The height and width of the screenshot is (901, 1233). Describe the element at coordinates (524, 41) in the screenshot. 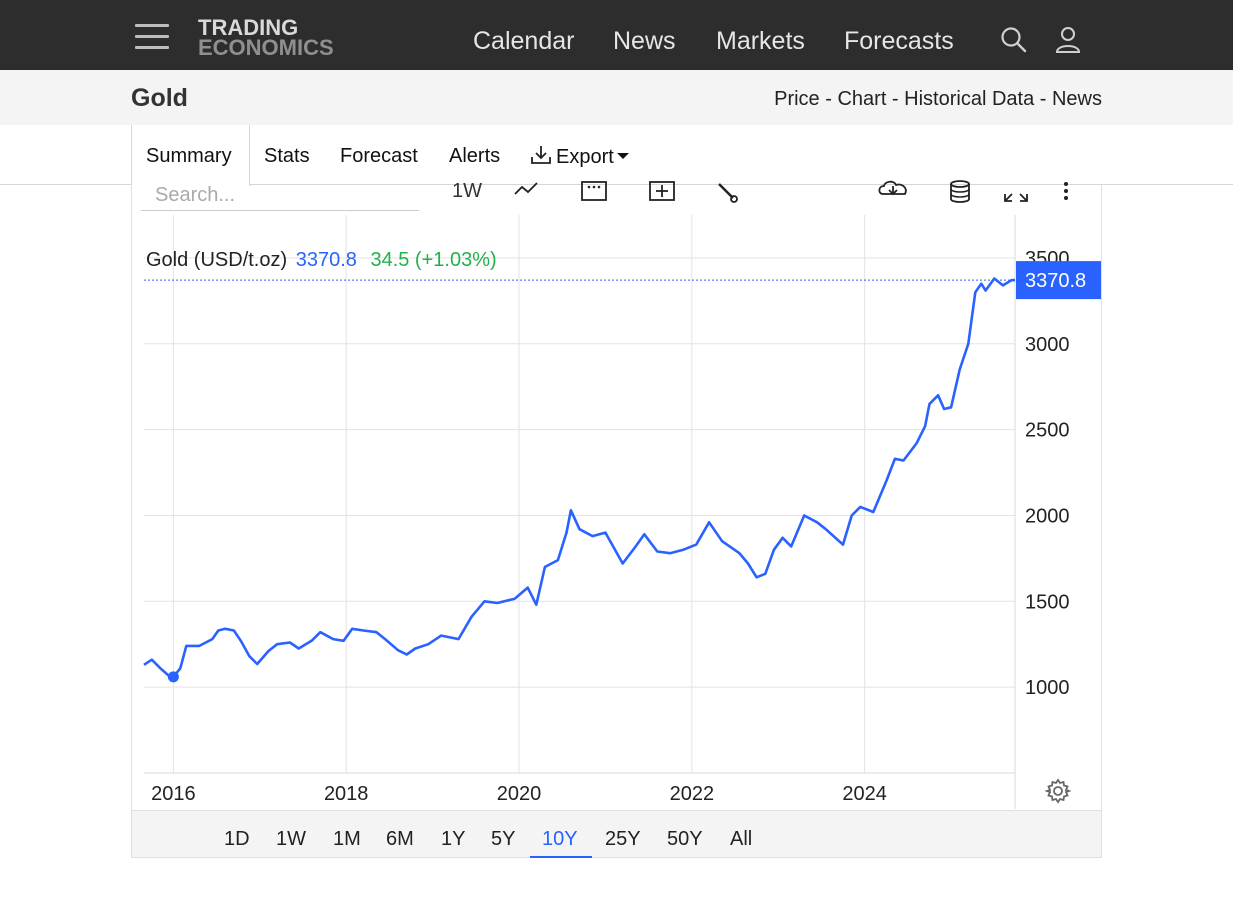

I see `nav-calendar: Calendar` at that location.